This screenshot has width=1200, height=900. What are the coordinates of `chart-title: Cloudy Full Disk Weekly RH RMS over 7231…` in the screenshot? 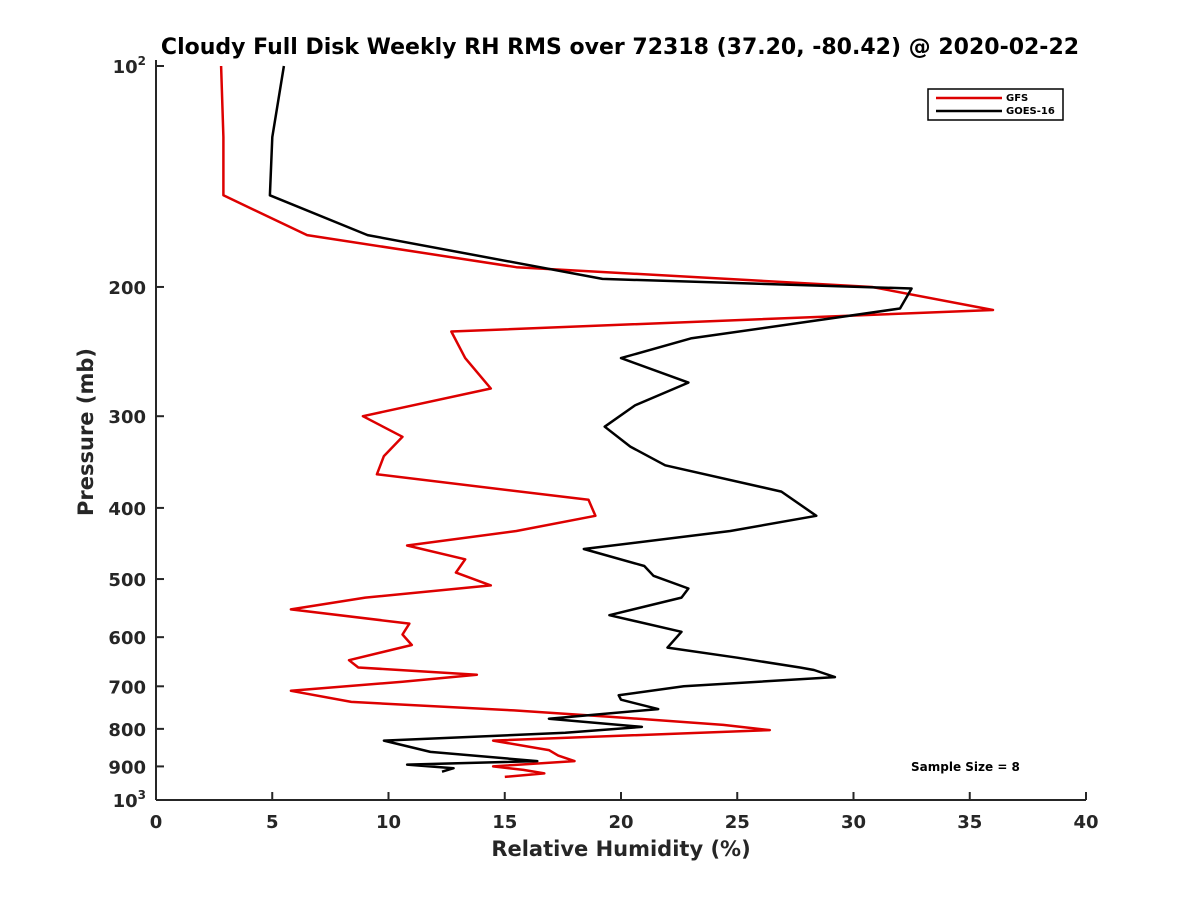 It's located at (620, 47).